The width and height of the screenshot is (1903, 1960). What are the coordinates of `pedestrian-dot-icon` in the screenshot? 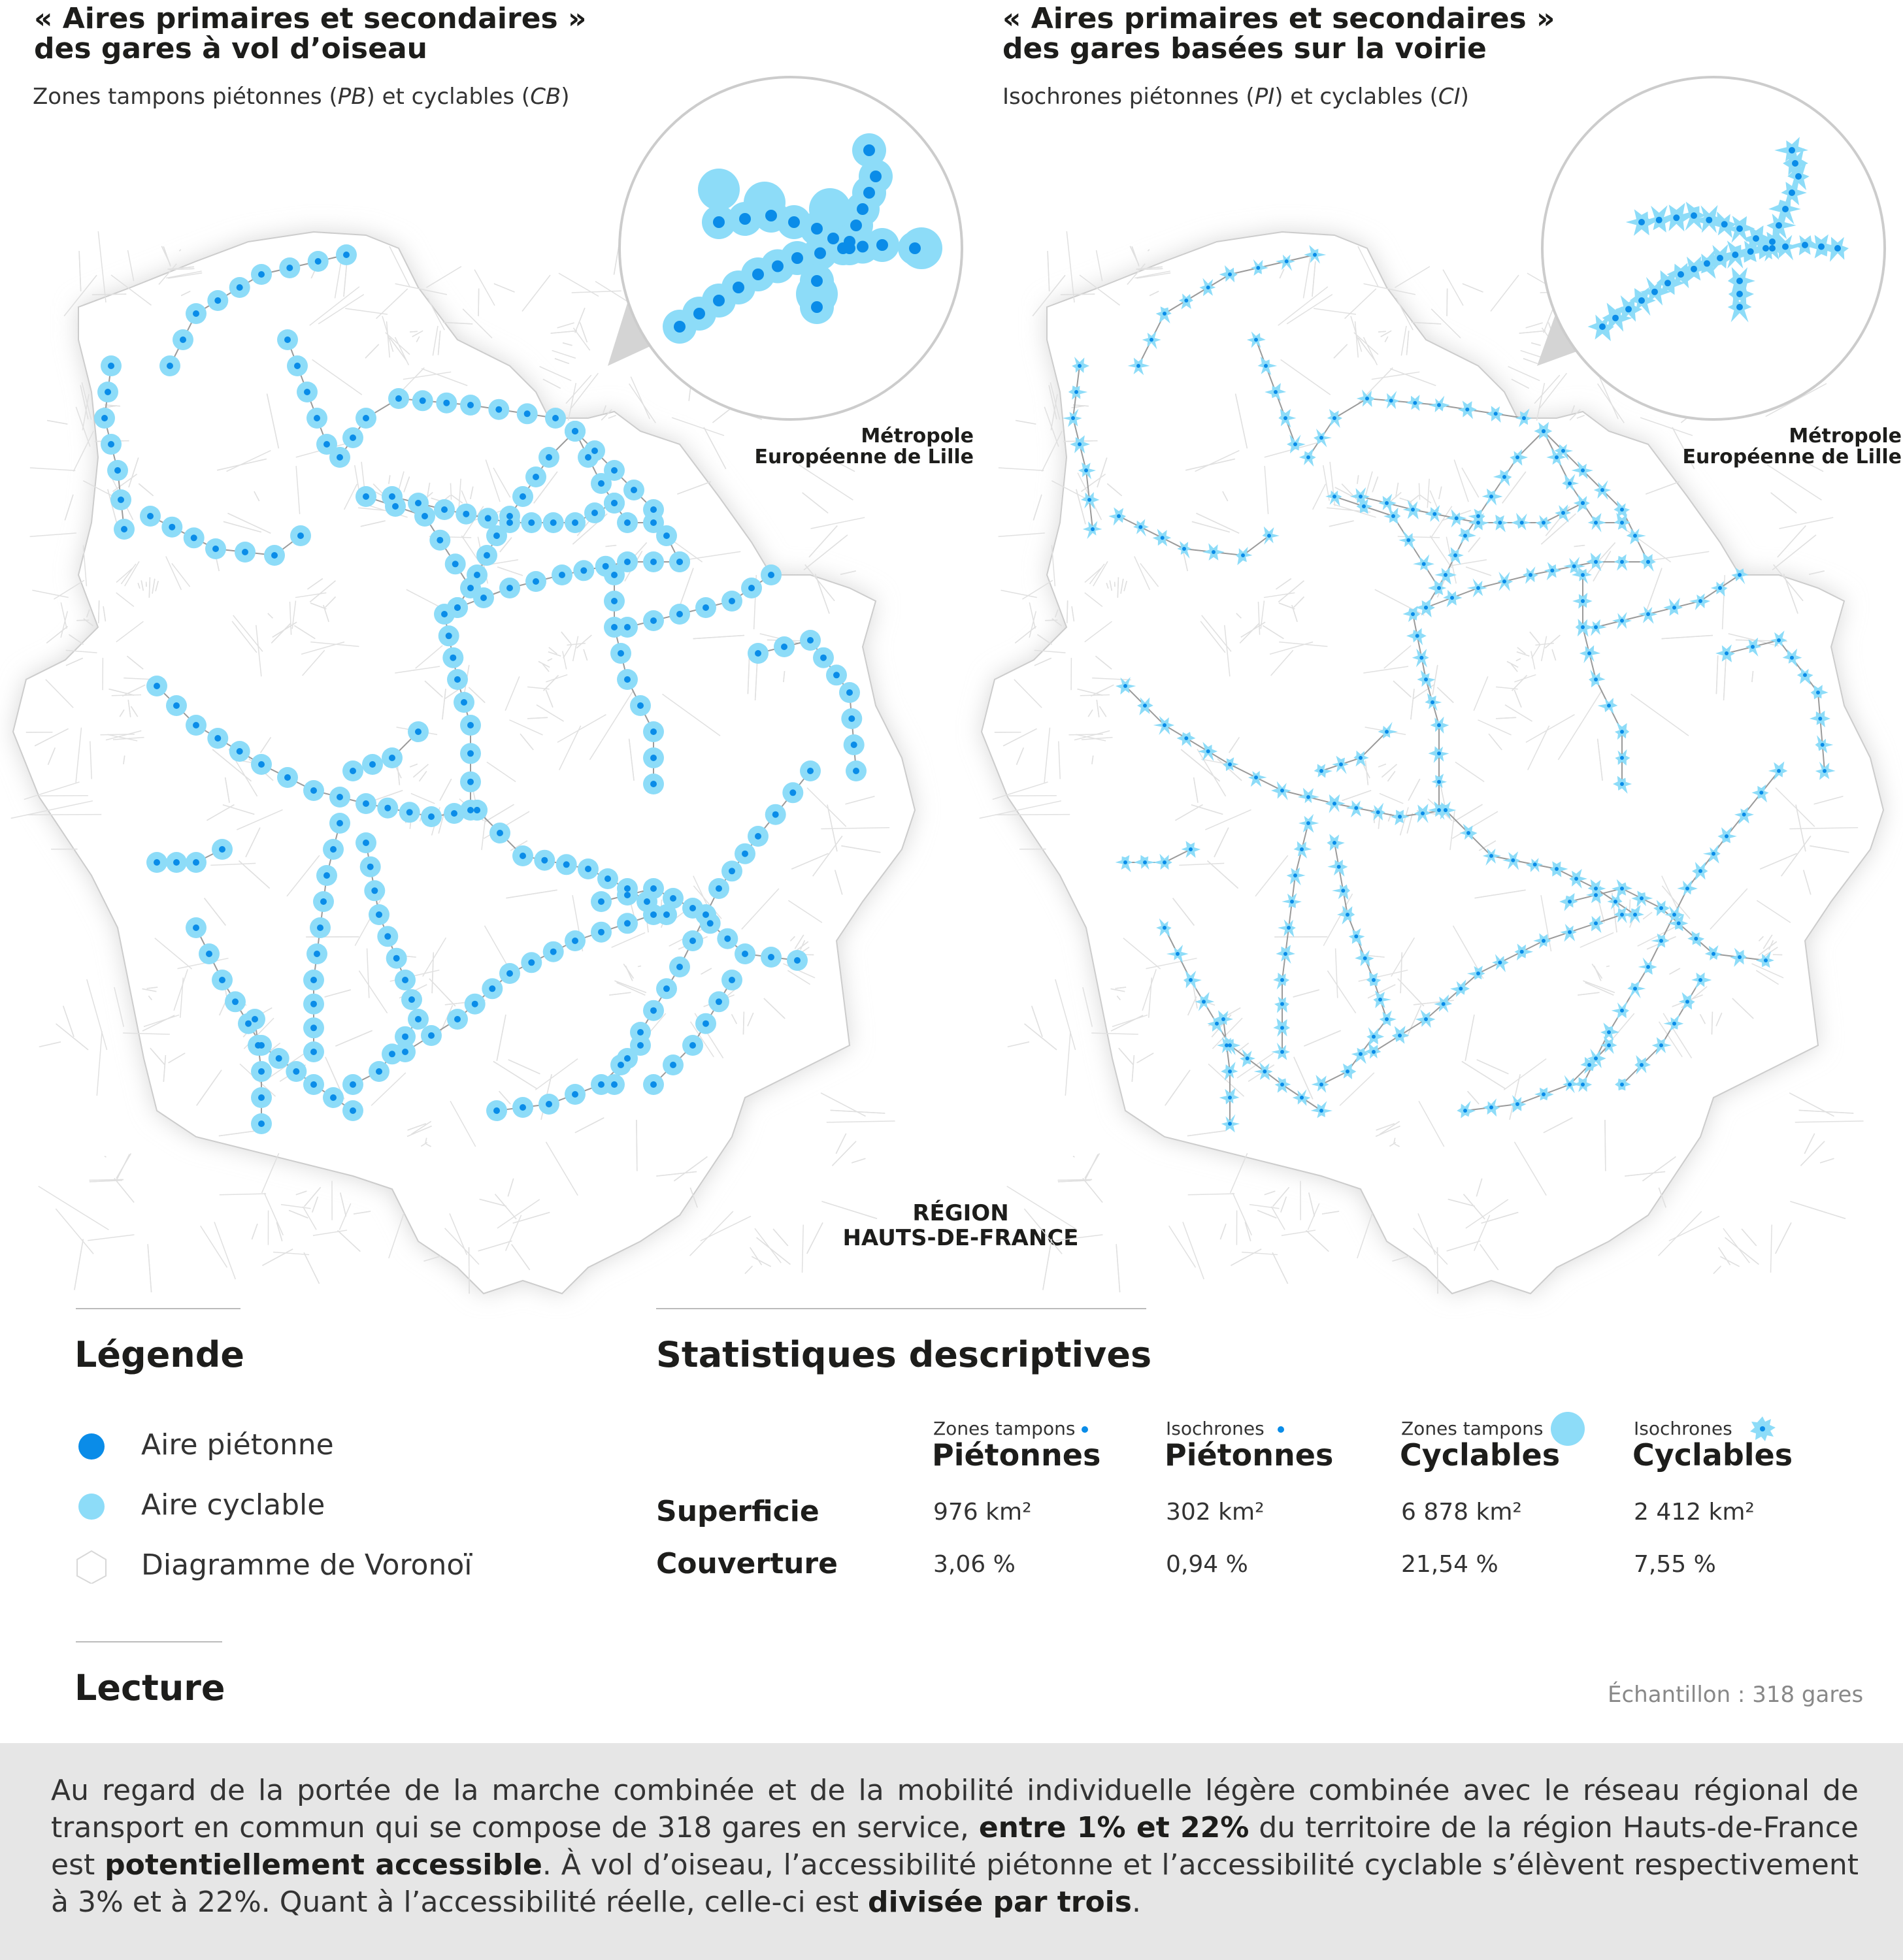 It's located at (91, 1446).